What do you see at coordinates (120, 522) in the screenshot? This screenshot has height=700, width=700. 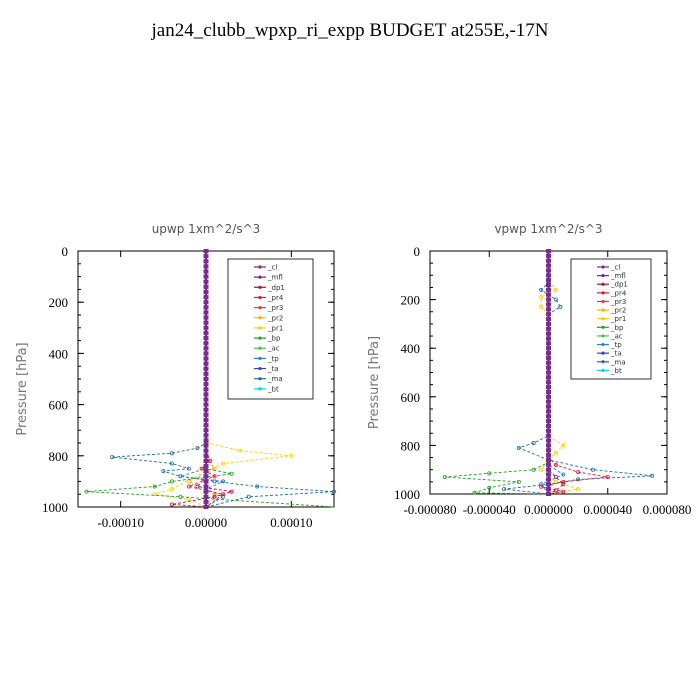 I see `x-tick-label: -0.00010` at bounding box center [120, 522].